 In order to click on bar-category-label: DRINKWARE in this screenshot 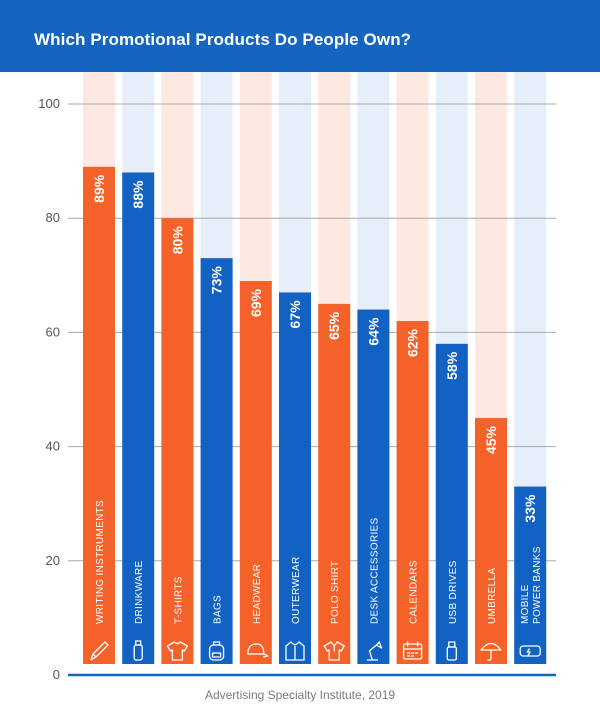, I will do `click(139, 592)`.